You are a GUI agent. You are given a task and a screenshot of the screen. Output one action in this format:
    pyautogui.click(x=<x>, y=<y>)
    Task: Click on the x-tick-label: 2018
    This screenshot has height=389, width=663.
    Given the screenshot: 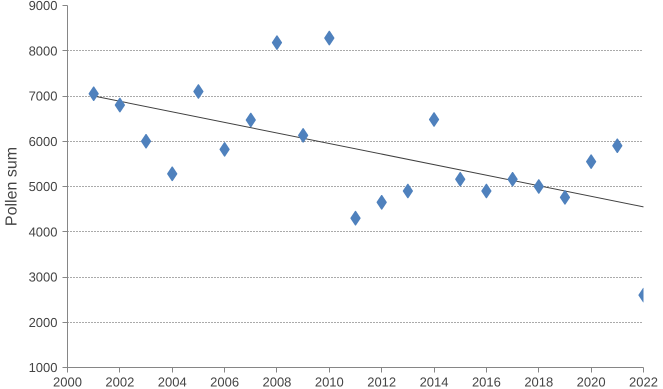 What is the action you would take?
    pyautogui.click(x=539, y=381)
    